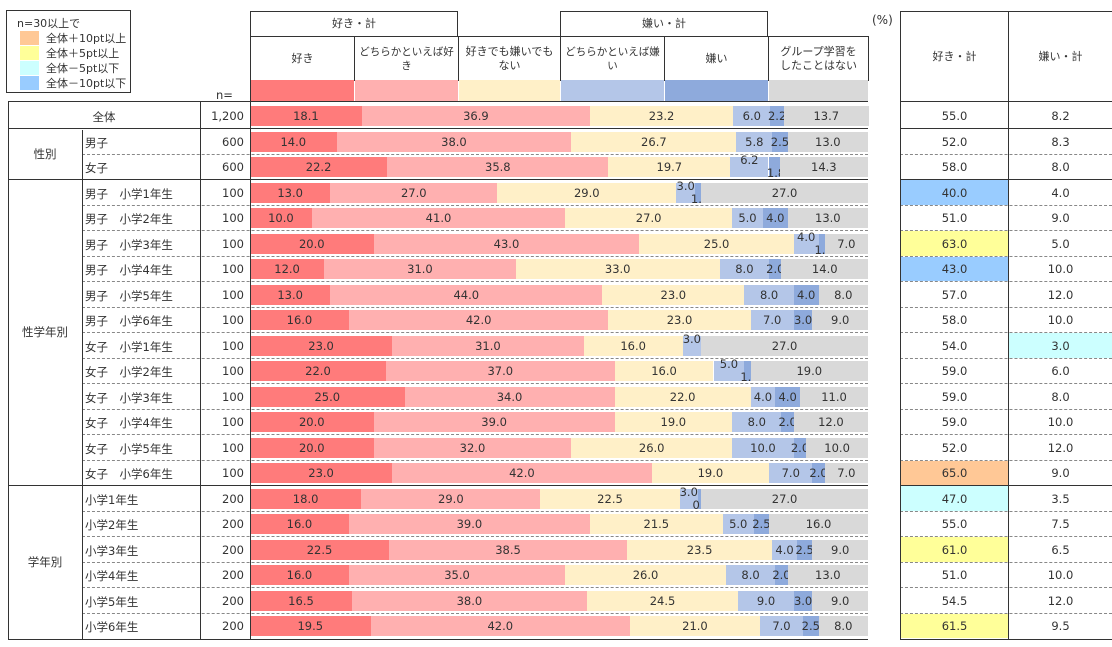 The image size is (1112, 647). Describe the element at coordinates (319, 549) in the screenshot. I see `bar-value-label: 22.5` at that location.